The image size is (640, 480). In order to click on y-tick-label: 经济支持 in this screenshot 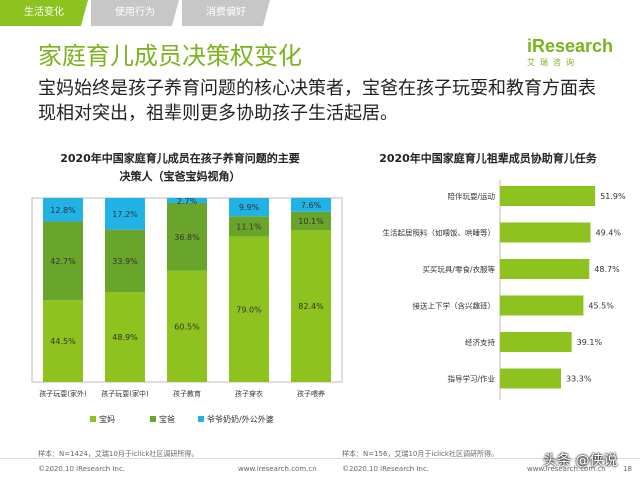, I will do `click(480, 342)`.